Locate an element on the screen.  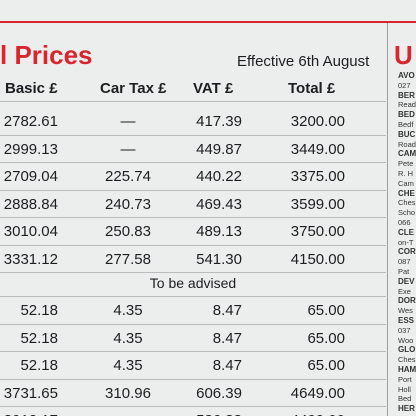
sidebar-line: Bedf is located at coordinates (406, 124).